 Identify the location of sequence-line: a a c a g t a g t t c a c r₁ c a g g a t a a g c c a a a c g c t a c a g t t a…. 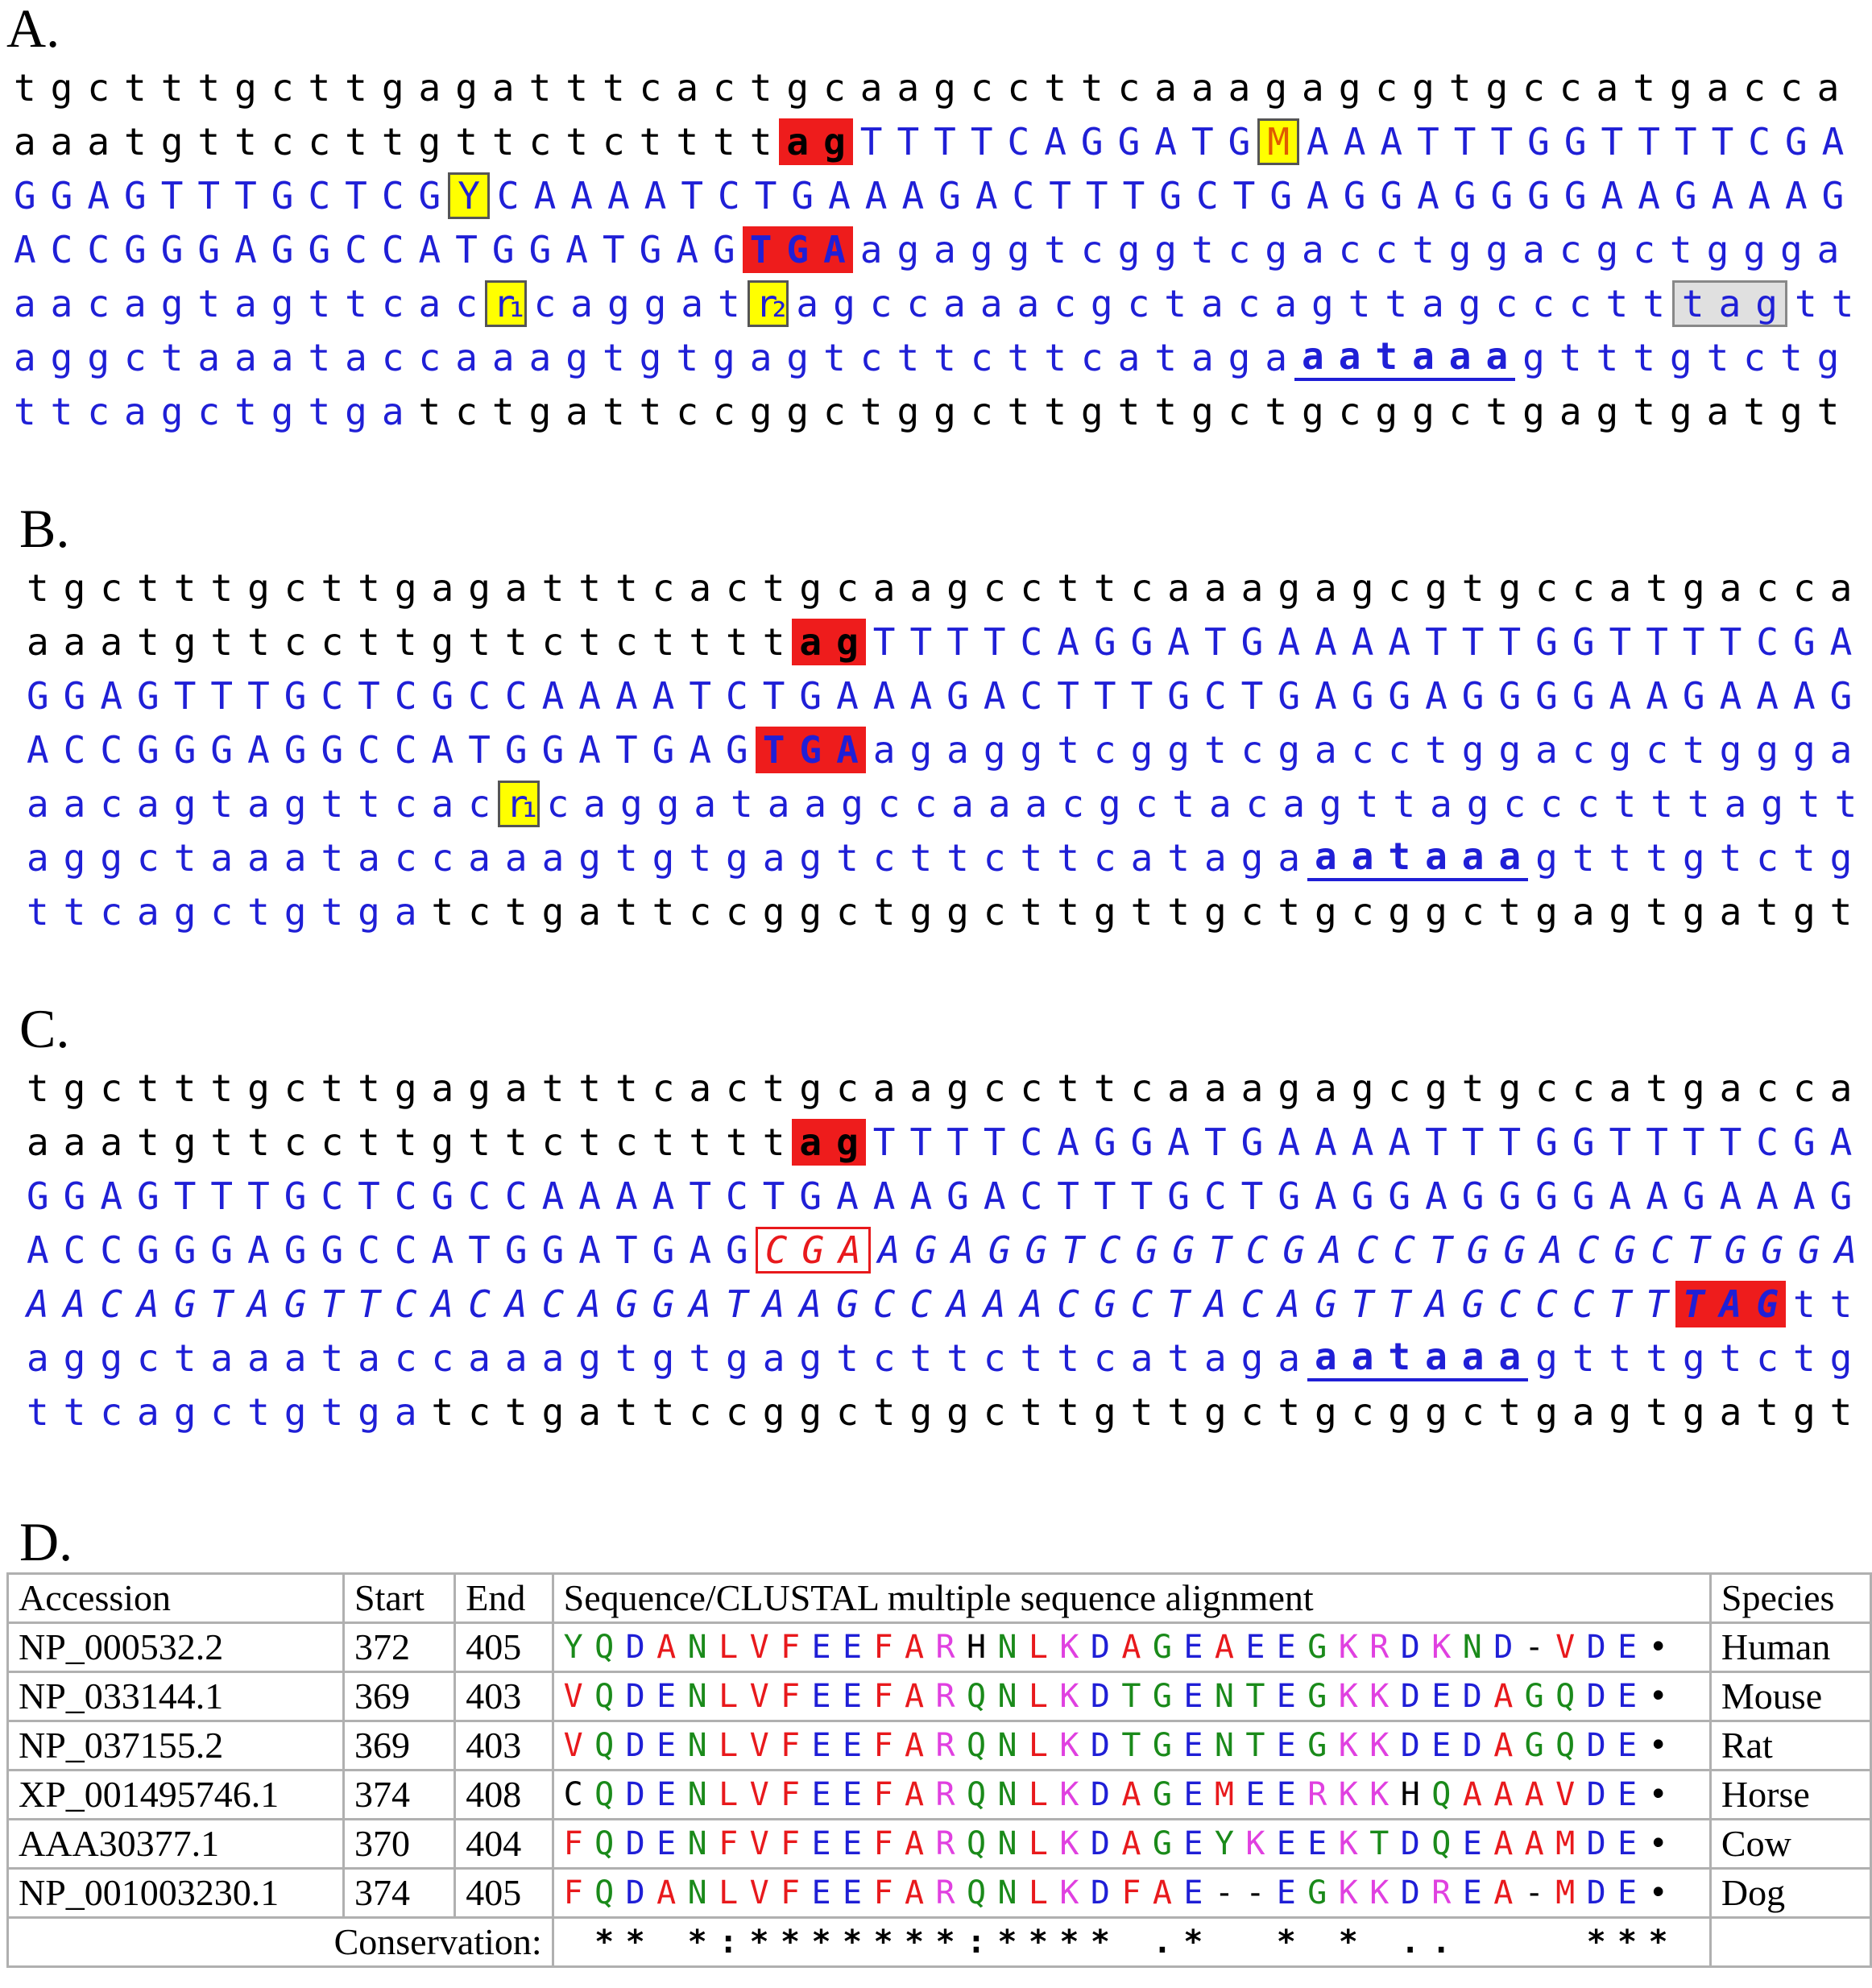
(941, 804).